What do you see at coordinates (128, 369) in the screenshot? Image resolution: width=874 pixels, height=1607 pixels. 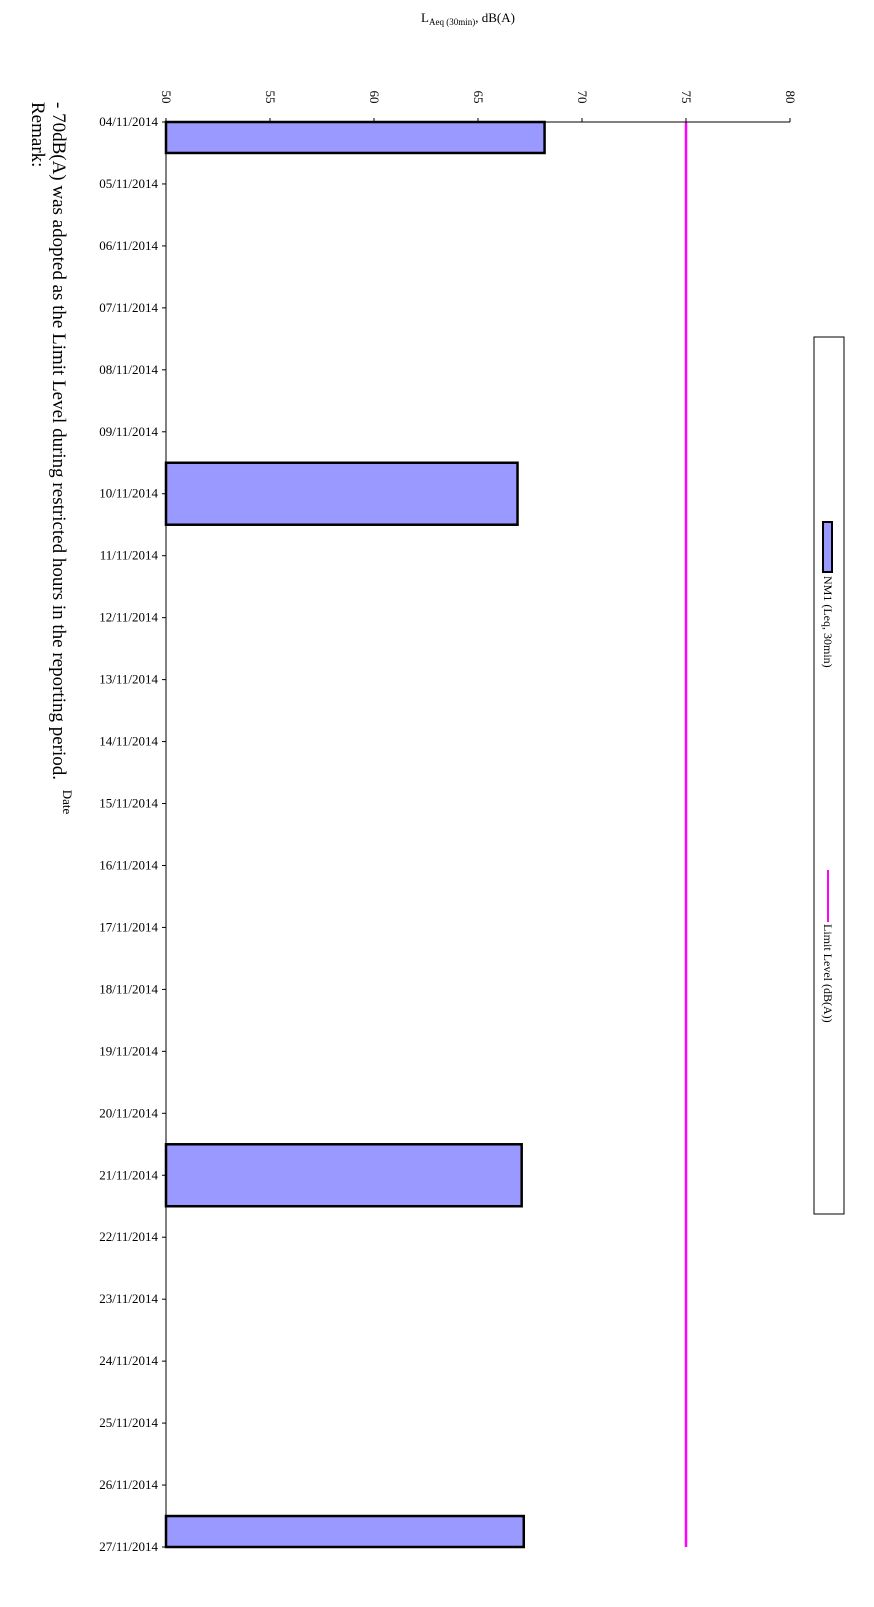 I see `date-tick-label: 08/11/2014` at bounding box center [128, 369].